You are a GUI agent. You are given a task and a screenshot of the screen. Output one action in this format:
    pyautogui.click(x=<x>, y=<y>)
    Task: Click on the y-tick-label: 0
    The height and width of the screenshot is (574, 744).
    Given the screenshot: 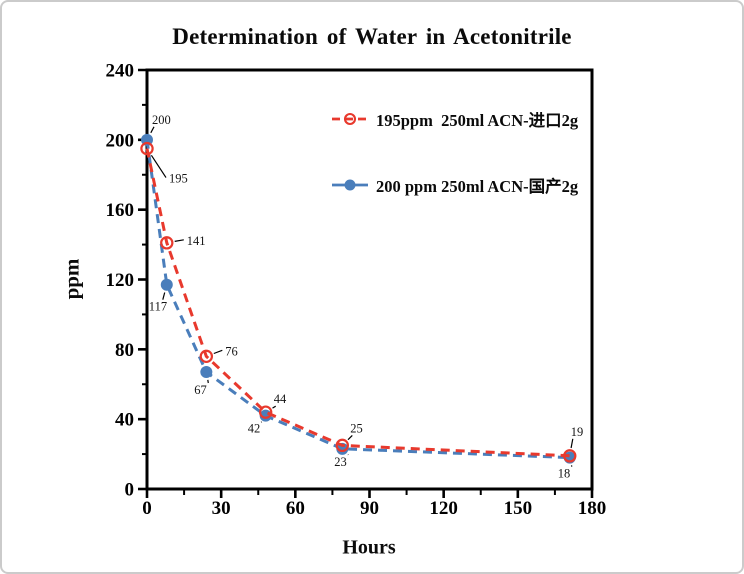 What is the action you would take?
    pyautogui.click(x=130, y=490)
    